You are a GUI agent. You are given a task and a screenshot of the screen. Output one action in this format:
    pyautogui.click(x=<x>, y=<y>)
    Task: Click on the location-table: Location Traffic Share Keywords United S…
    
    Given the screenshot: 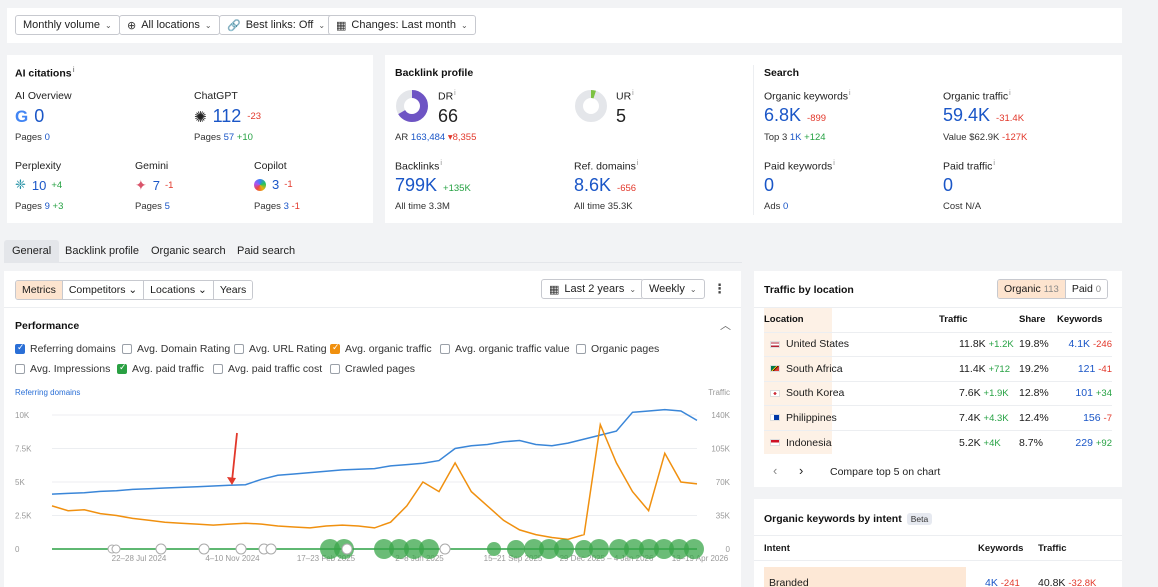 What is the action you would take?
    pyautogui.click(x=938, y=381)
    